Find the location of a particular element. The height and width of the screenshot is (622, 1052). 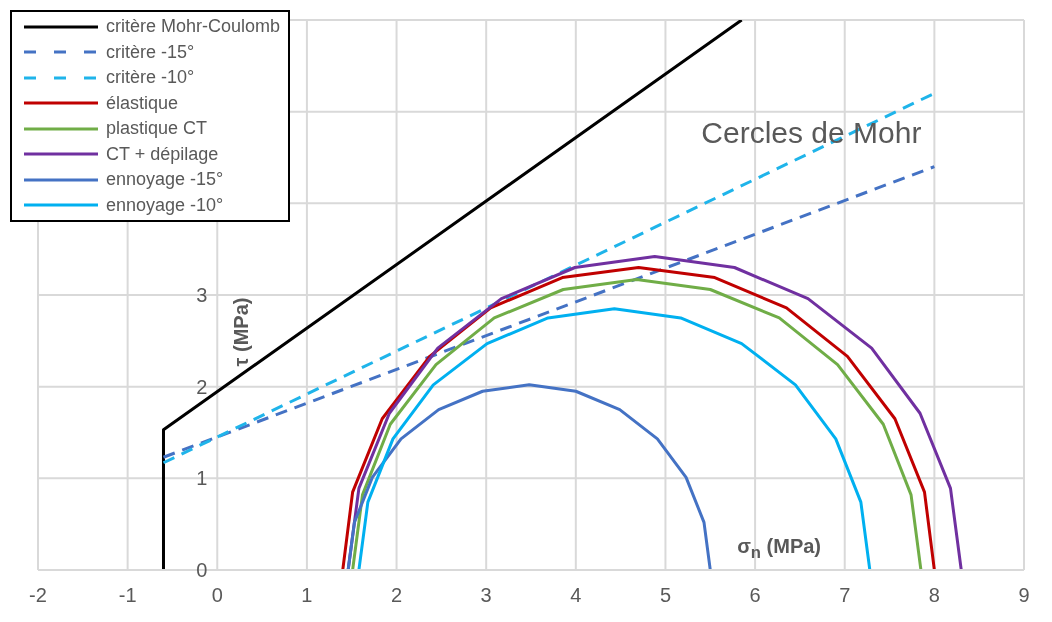

x-tick-label: 9 is located at coordinates (1024, 595).